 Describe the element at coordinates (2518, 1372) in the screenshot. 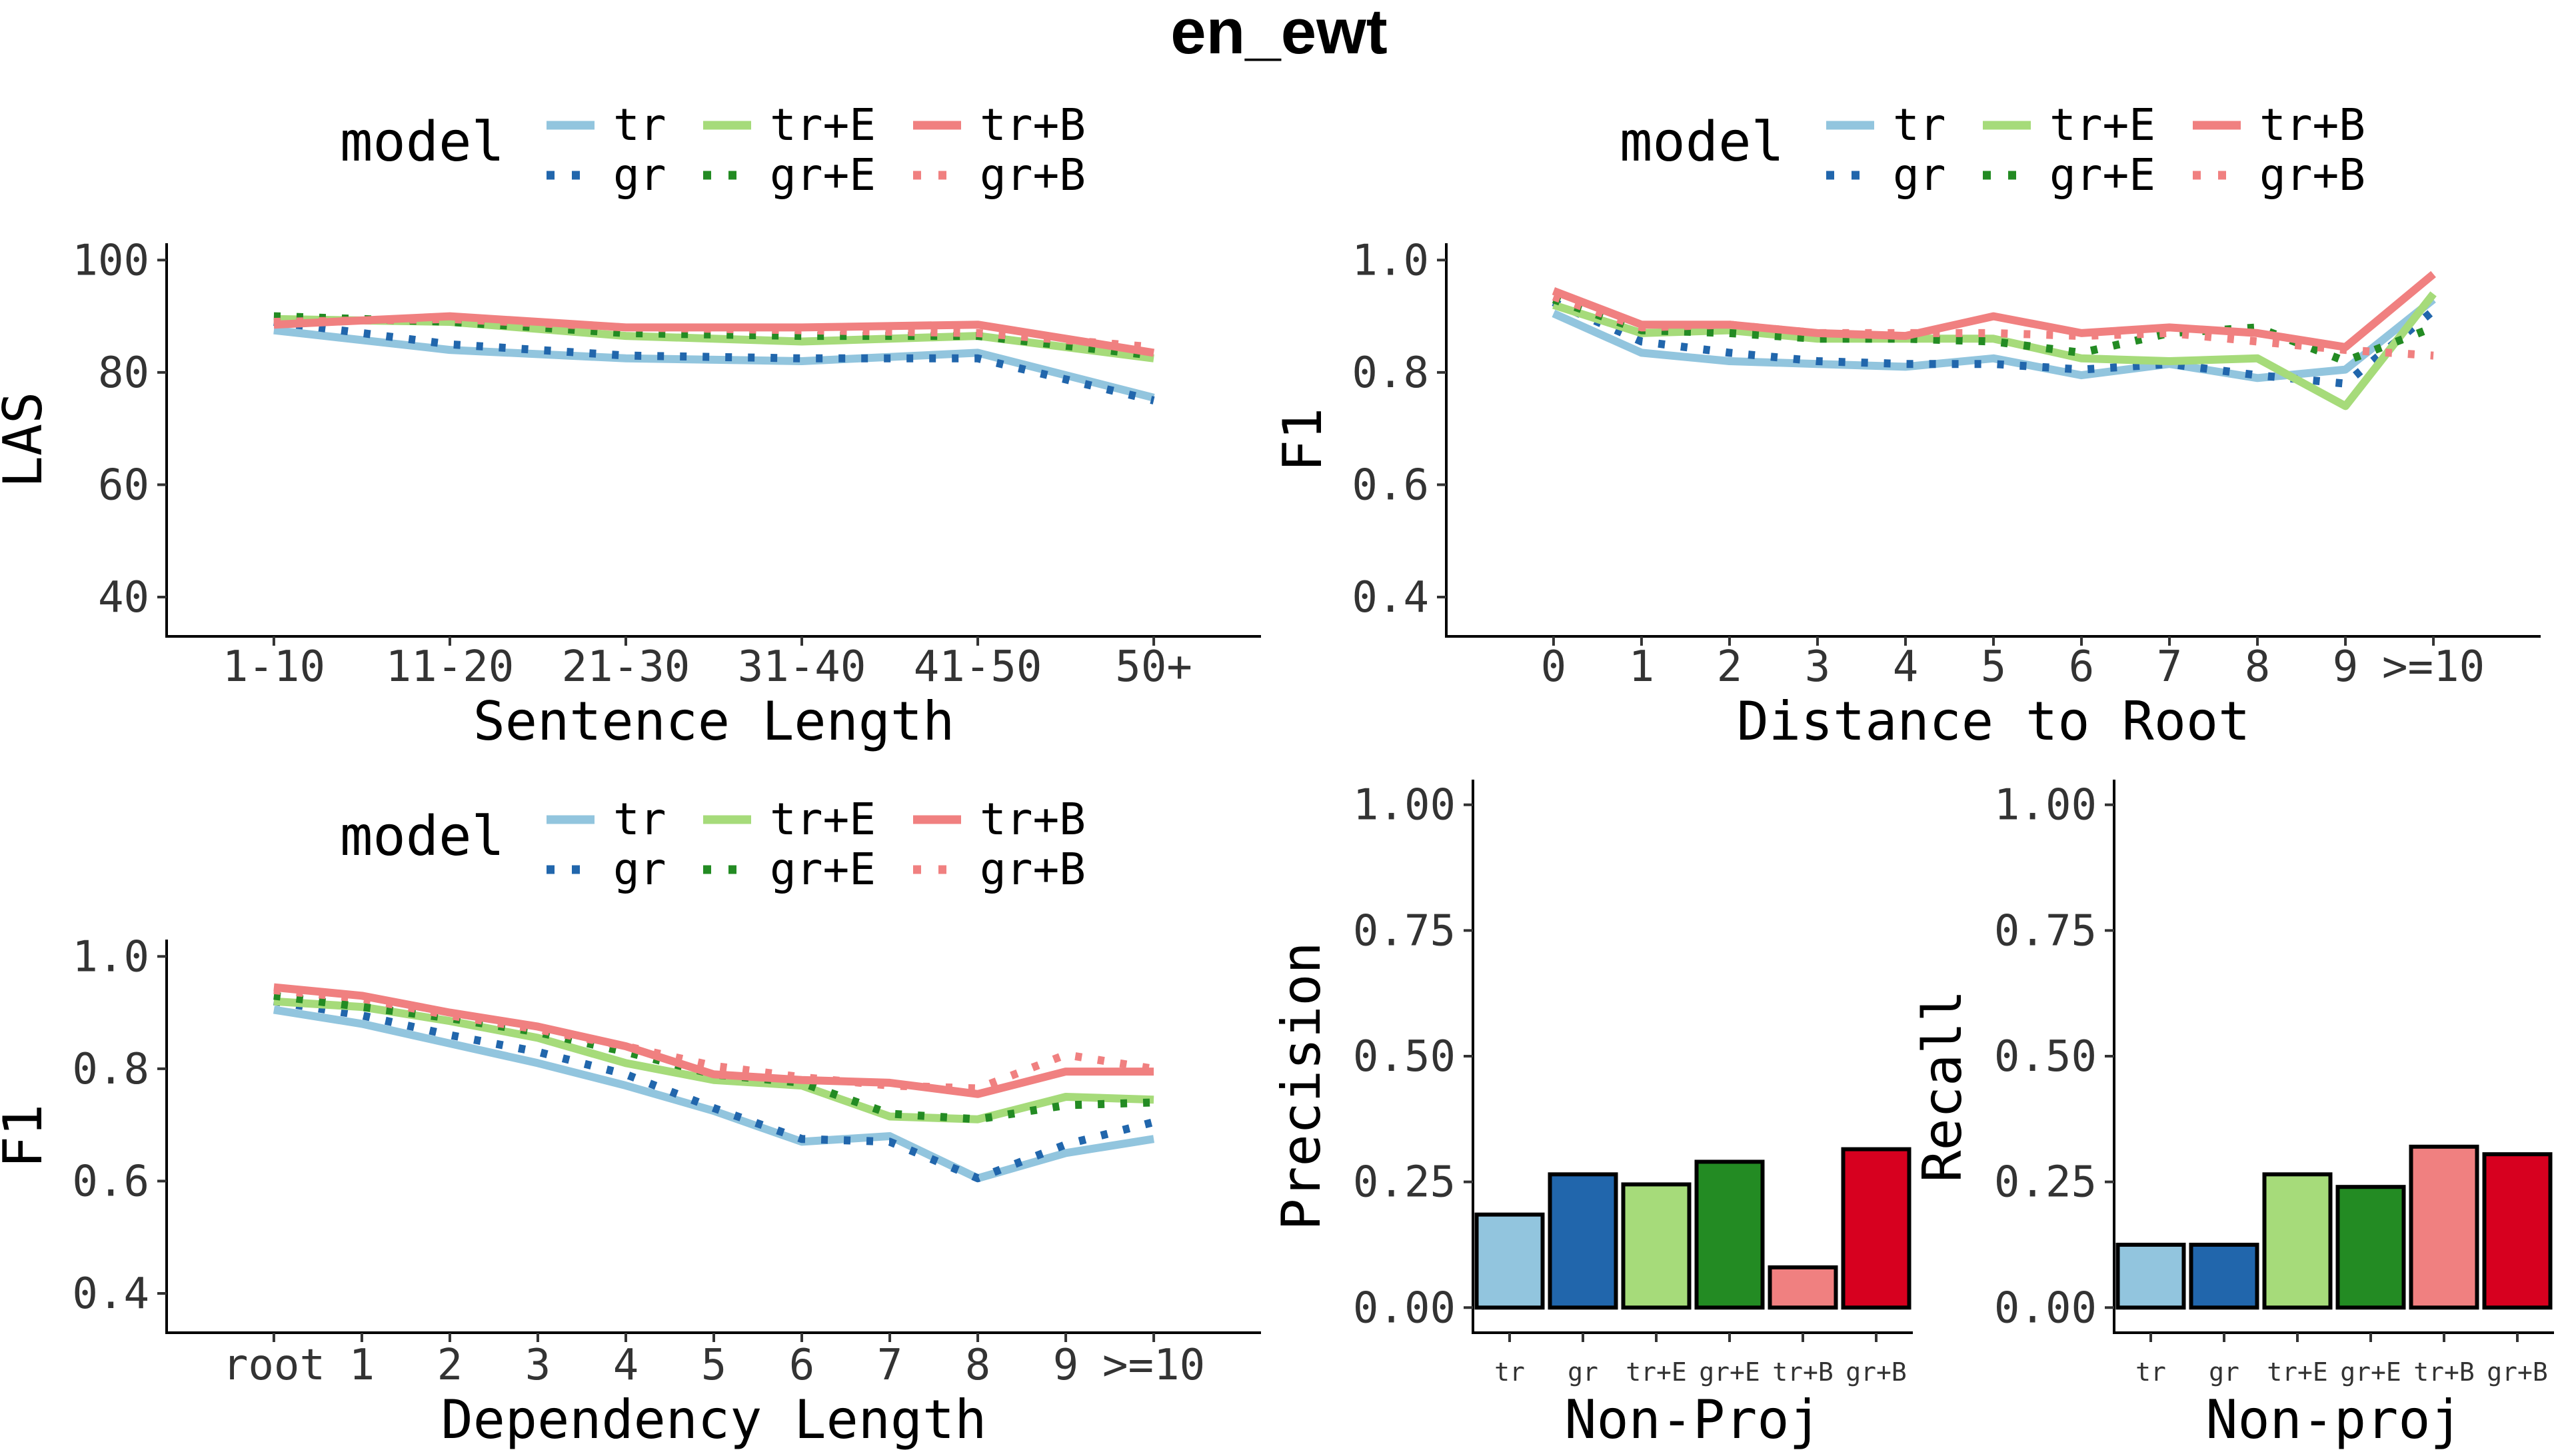

I see `x-tick-label: gr+B` at that location.